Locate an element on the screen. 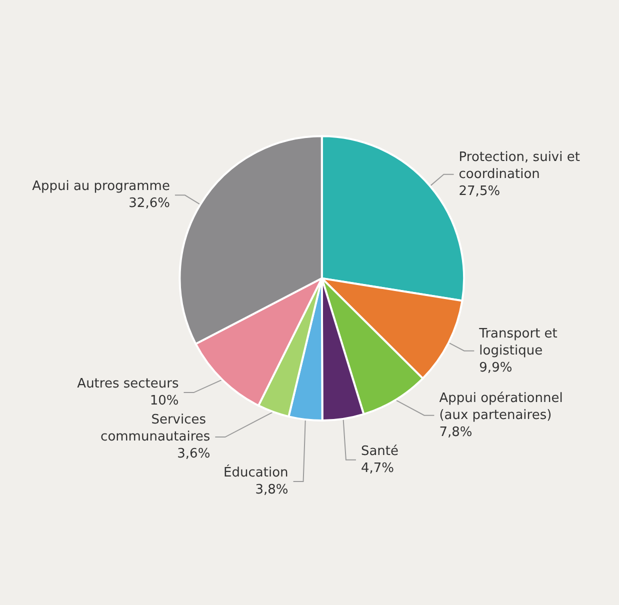  data-label: 9,9% is located at coordinates (495, 368).